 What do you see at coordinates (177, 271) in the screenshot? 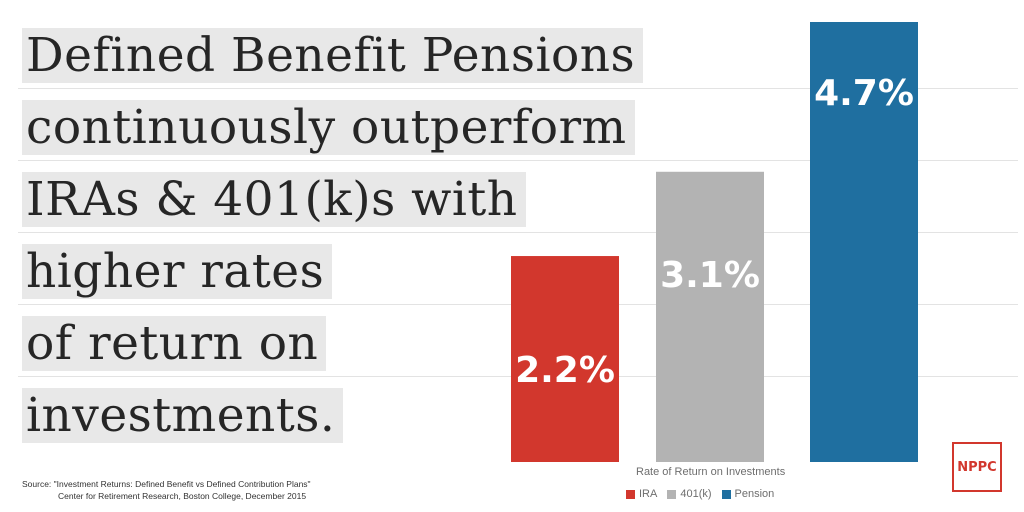
I see `headline-line-4: higher rates` at bounding box center [177, 271].